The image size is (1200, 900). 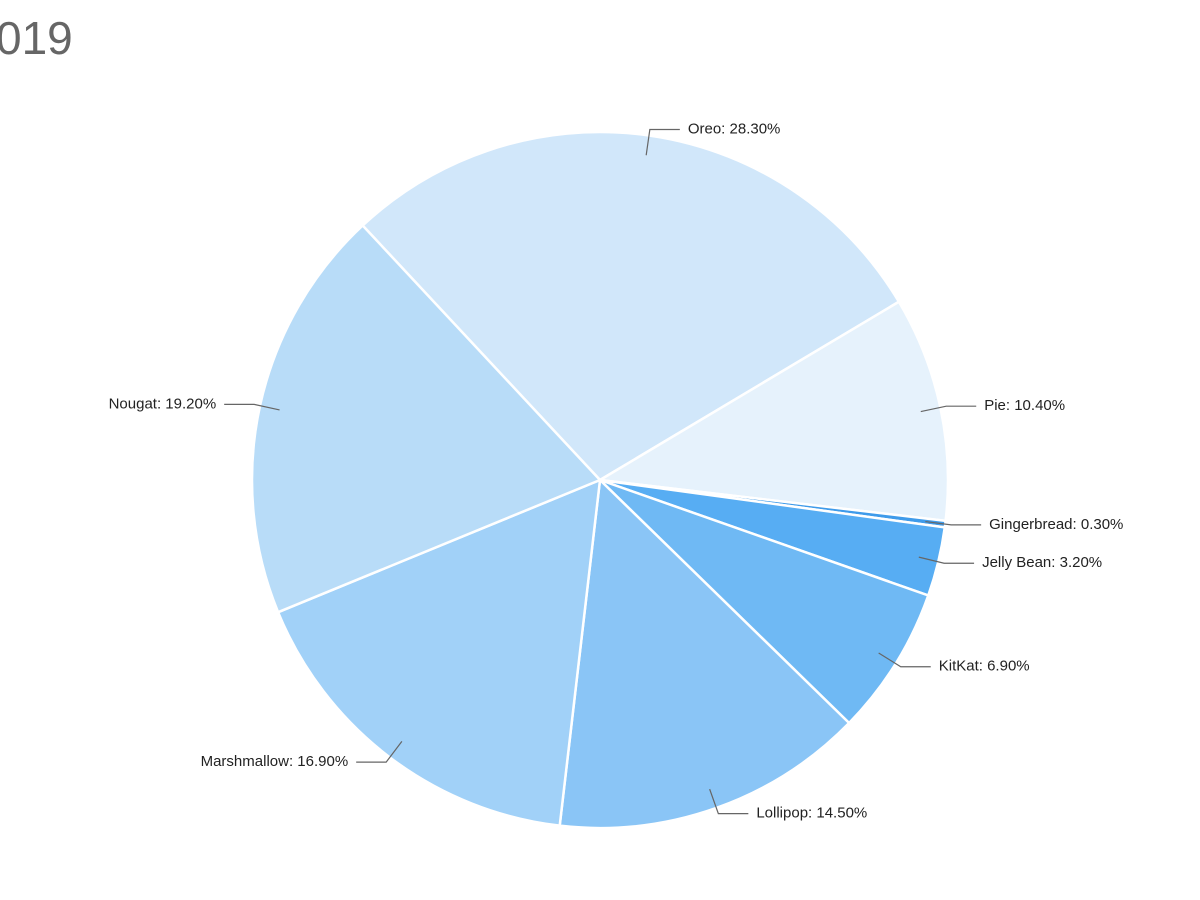 I want to click on slice-label: KitKat: 6.90%, so click(x=984, y=666).